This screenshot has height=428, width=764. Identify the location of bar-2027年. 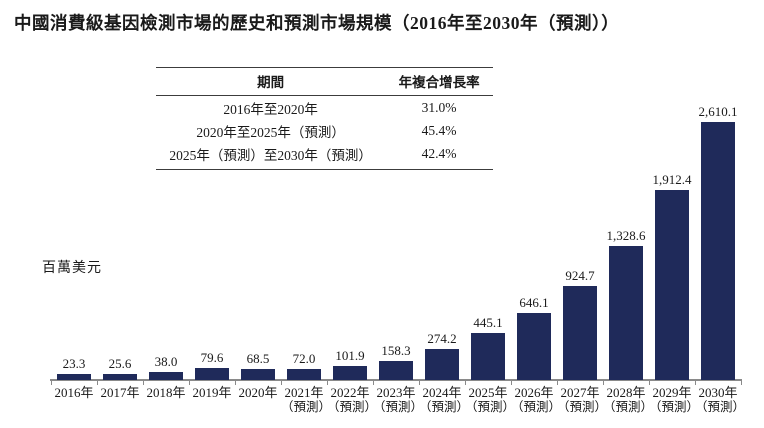
(580, 333).